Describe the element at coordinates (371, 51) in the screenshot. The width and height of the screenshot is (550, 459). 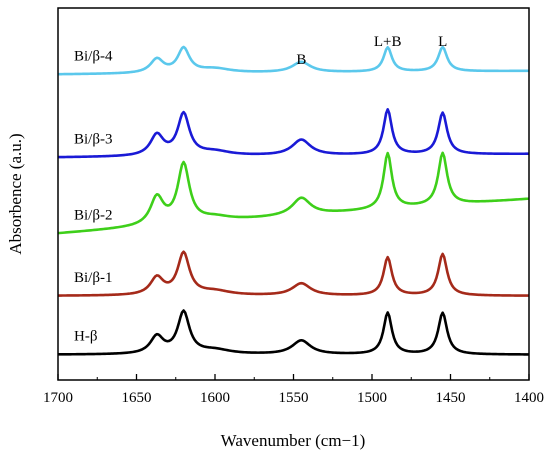
I see `band-labels: B L+B L` at that location.